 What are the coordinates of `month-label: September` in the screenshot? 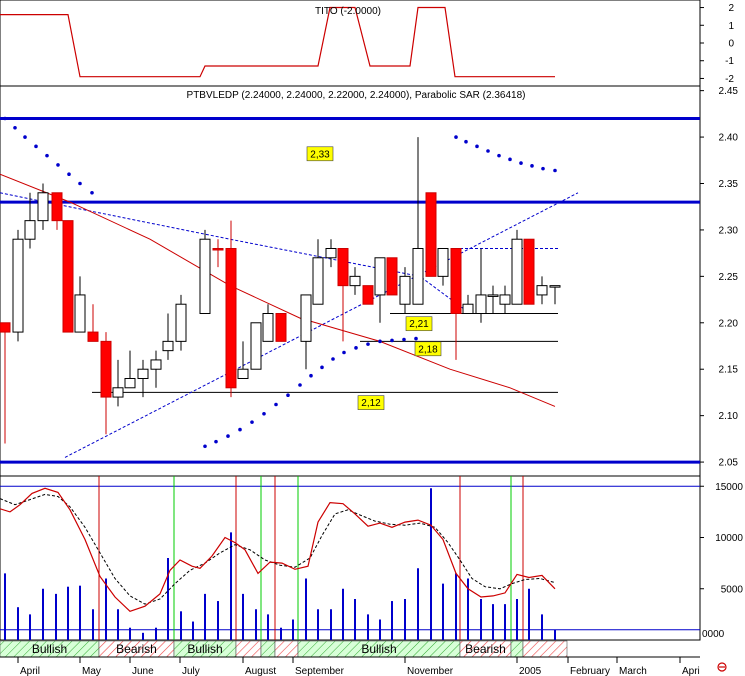 It's located at (320, 671).